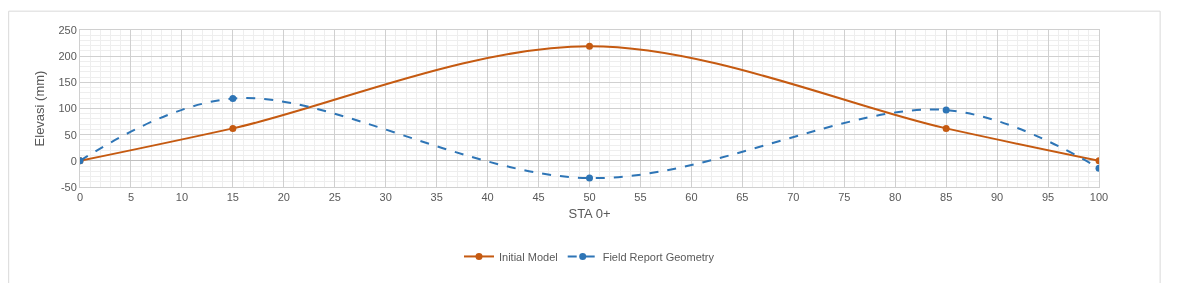 The width and height of the screenshot is (1189, 283). What do you see at coordinates (997, 197) in the screenshot?
I see `x-tick-label: 90` at bounding box center [997, 197].